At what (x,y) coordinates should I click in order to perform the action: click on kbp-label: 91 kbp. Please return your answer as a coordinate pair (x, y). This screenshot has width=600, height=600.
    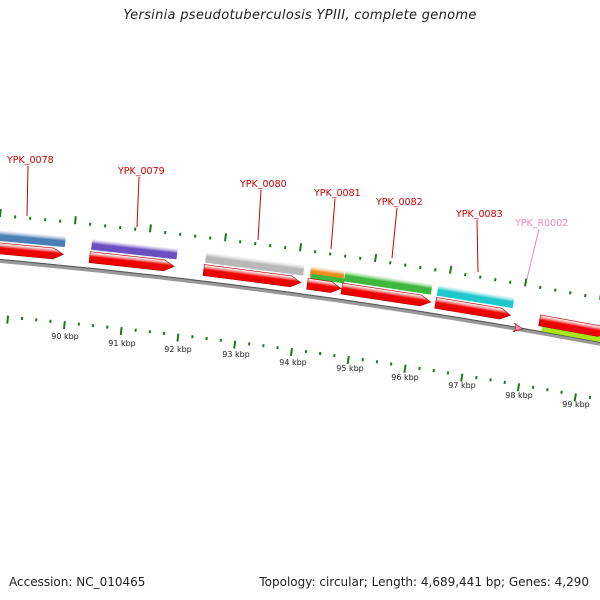
    Looking at the image, I should click on (122, 343).